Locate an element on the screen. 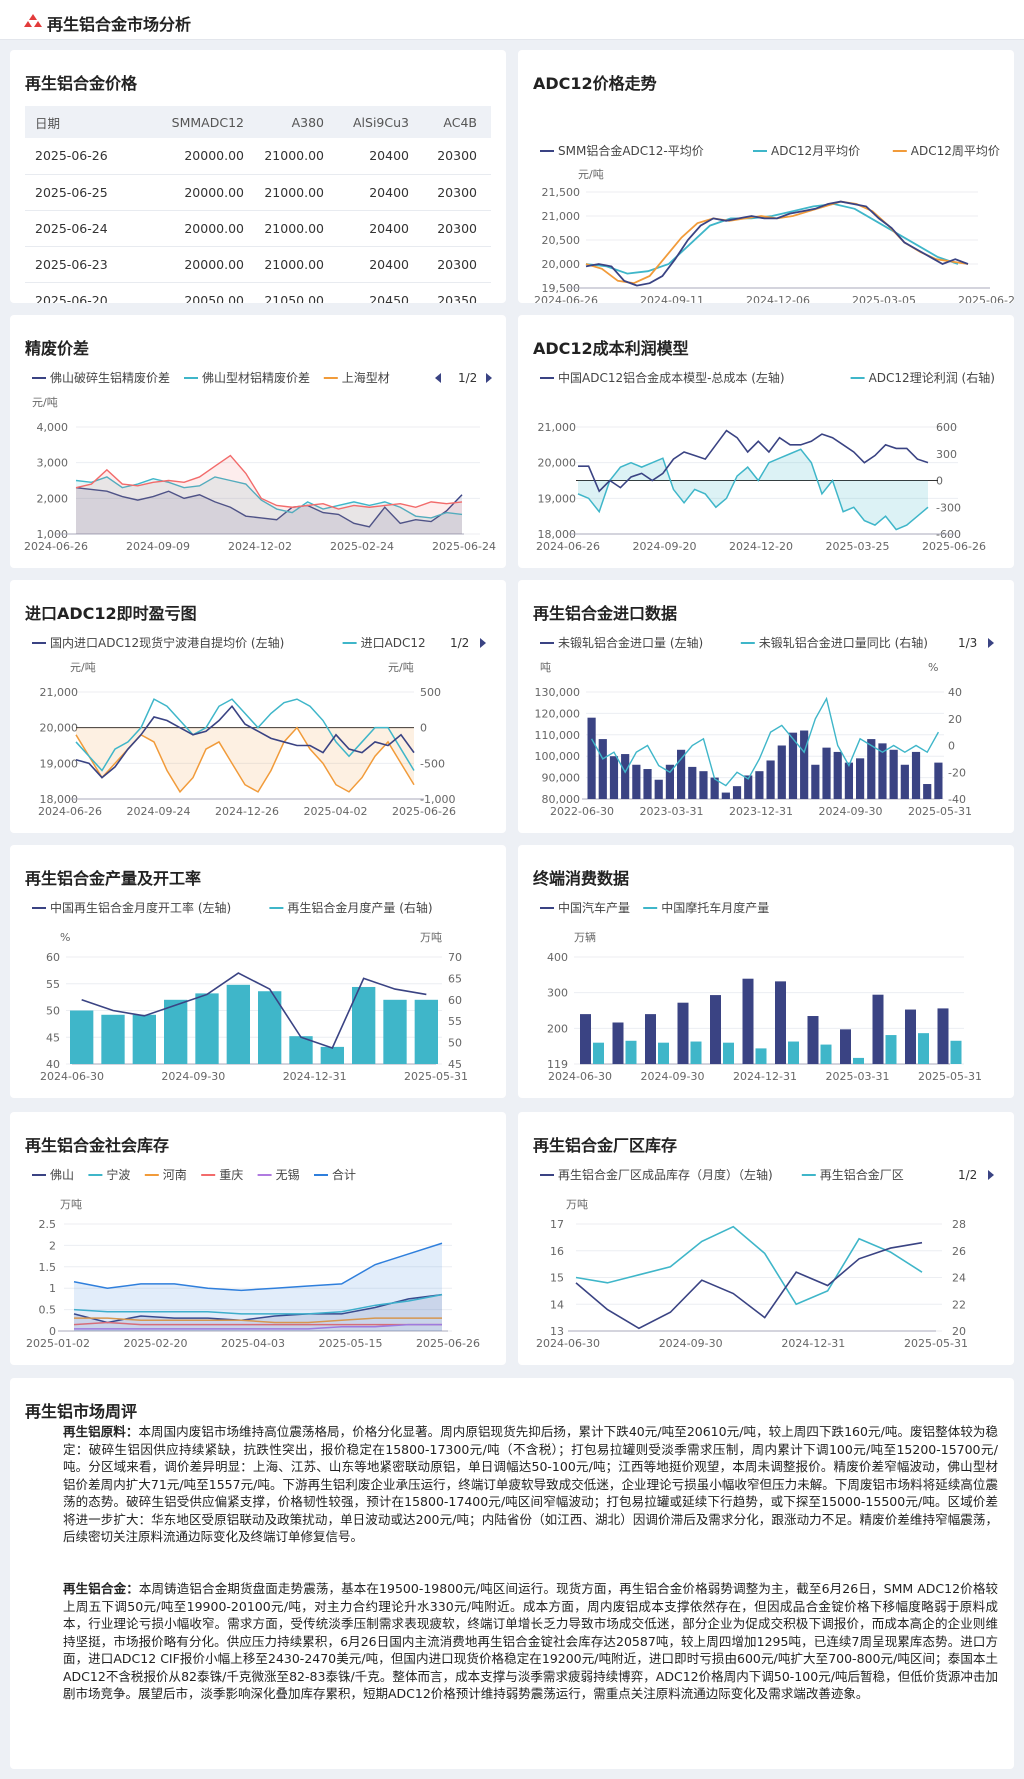 The width and height of the screenshot is (1024, 1779). legend-item: 中国摩托车月度产量 is located at coordinates (715, 907).